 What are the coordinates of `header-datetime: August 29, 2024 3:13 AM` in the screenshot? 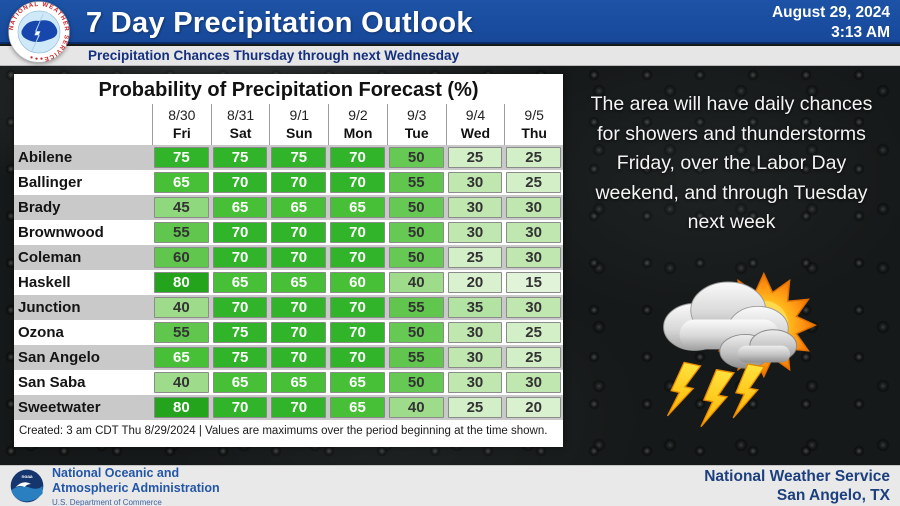 It's located at (831, 22).